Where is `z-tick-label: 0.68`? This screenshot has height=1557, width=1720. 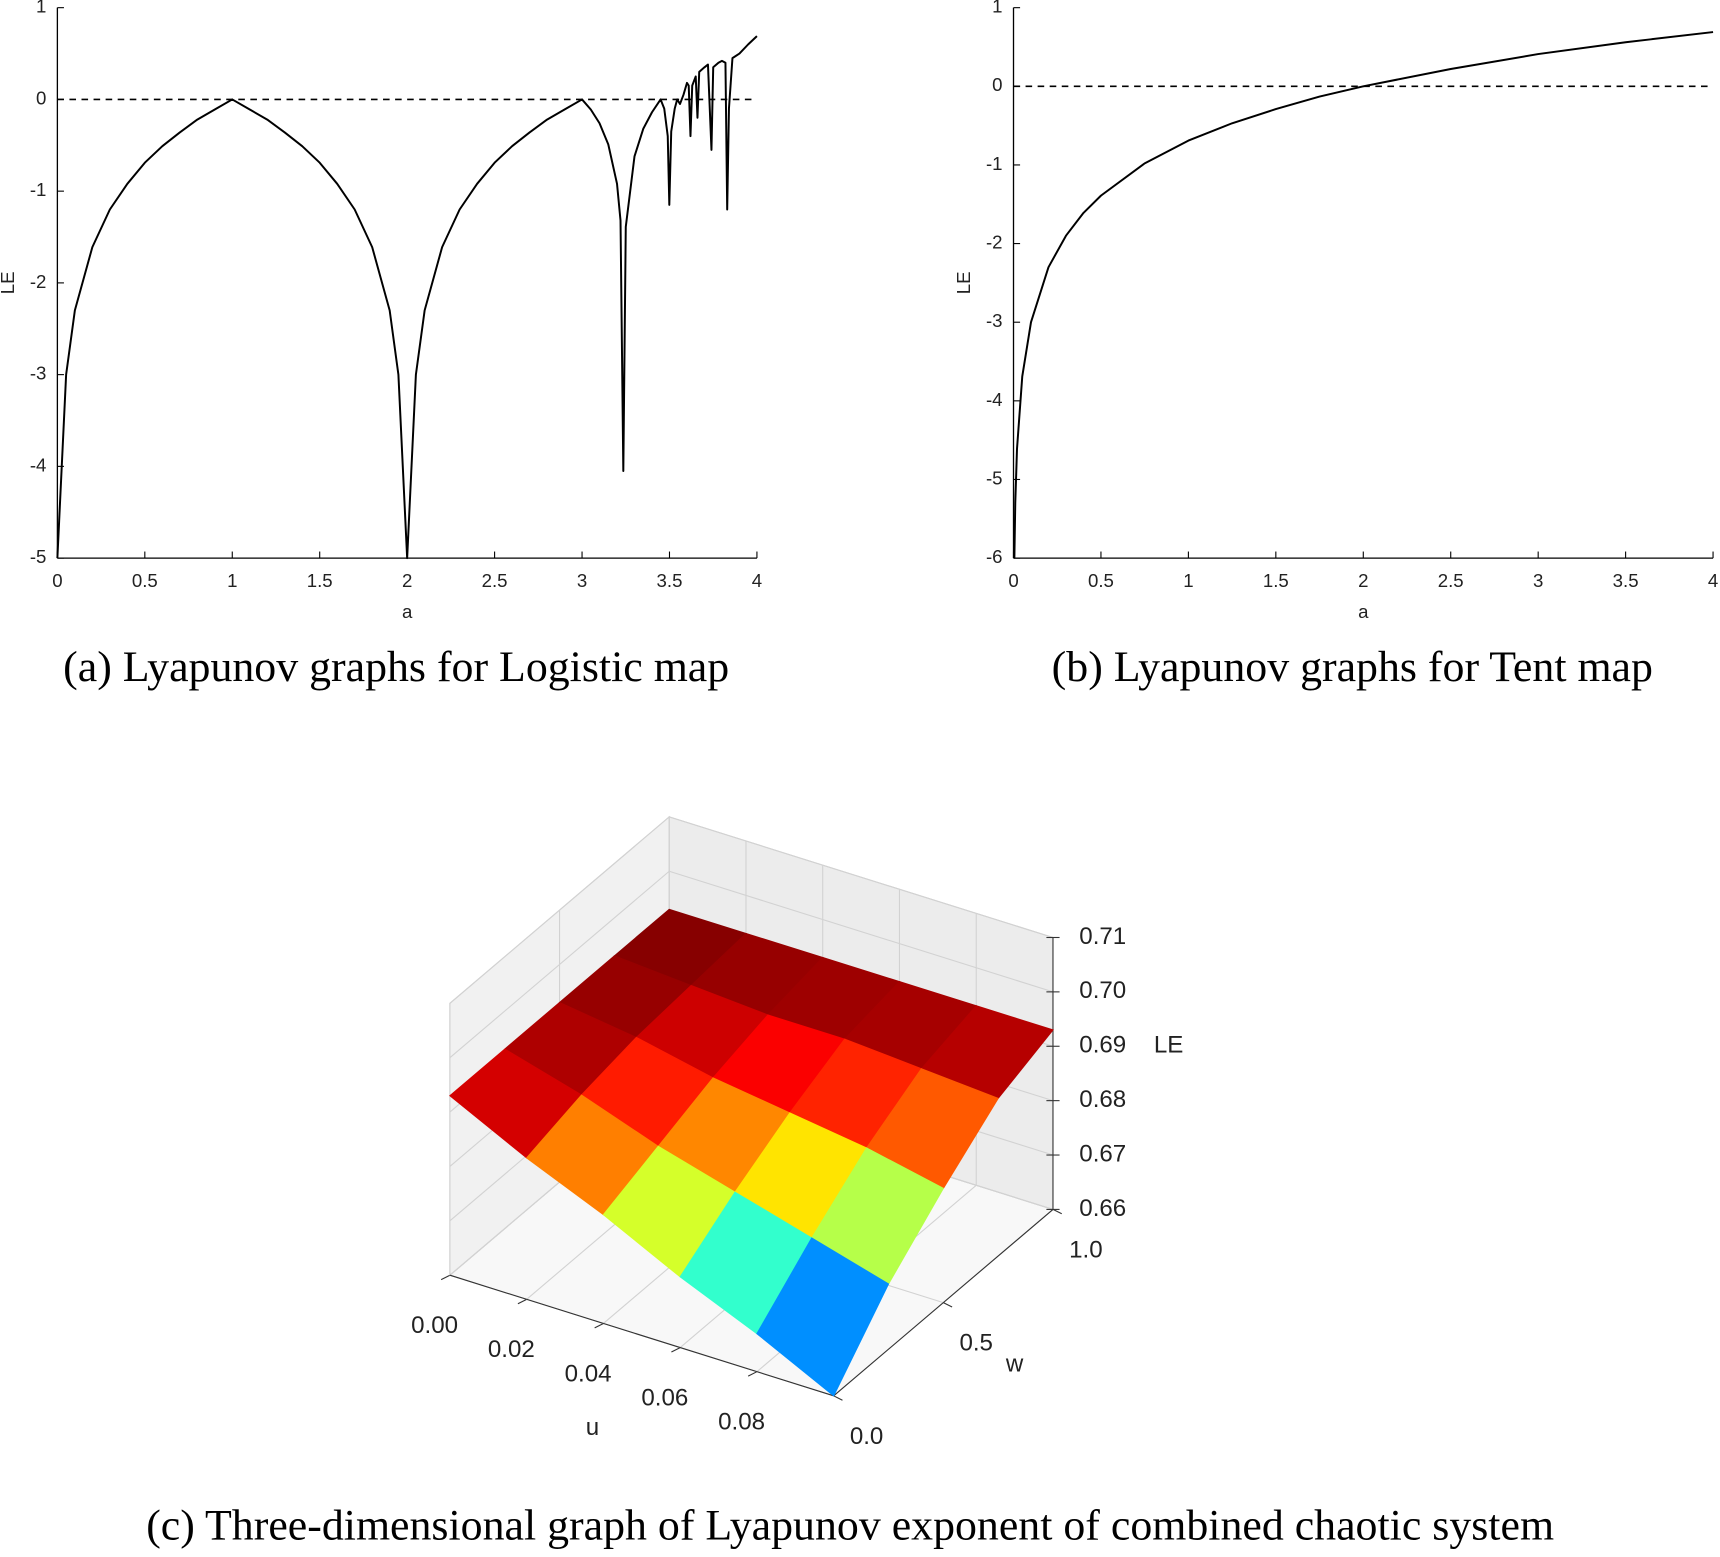
z-tick-label: 0.68 is located at coordinates (1102, 1099).